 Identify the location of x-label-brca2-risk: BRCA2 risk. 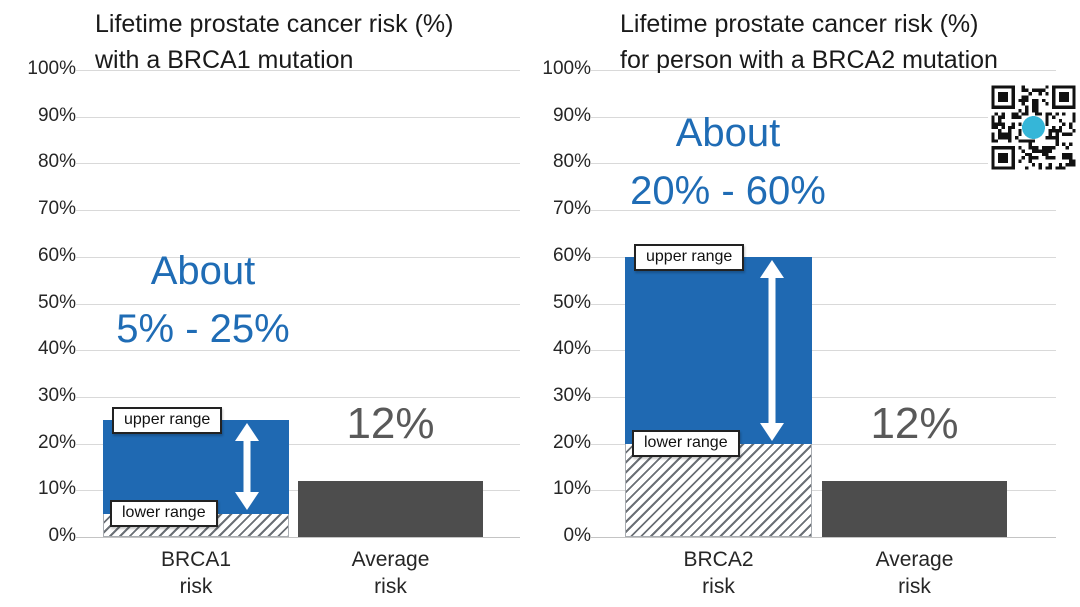
(718, 573).